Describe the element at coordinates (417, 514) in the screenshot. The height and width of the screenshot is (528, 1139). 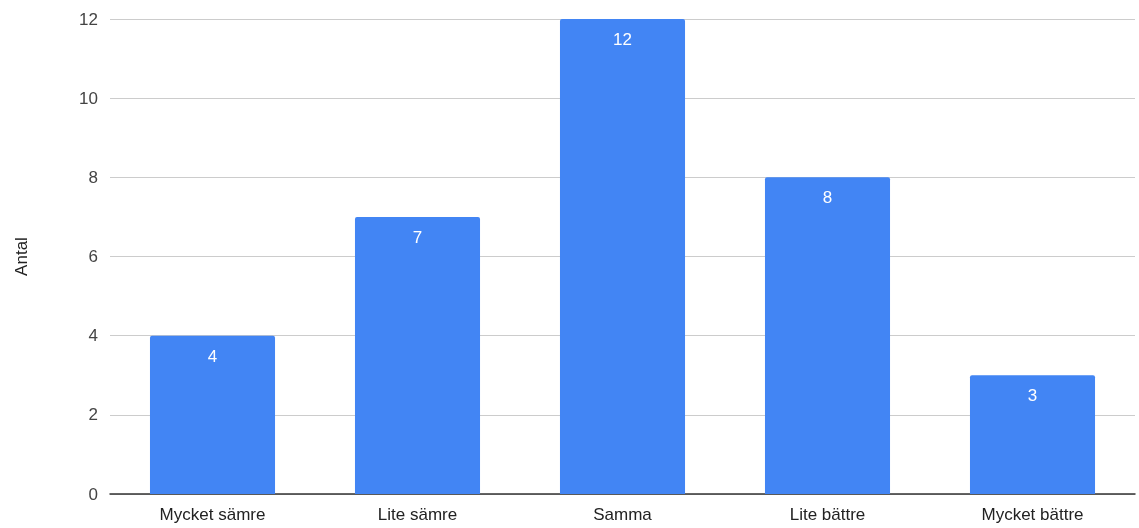
I see `x-tick-label: Lite sämre` at that location.